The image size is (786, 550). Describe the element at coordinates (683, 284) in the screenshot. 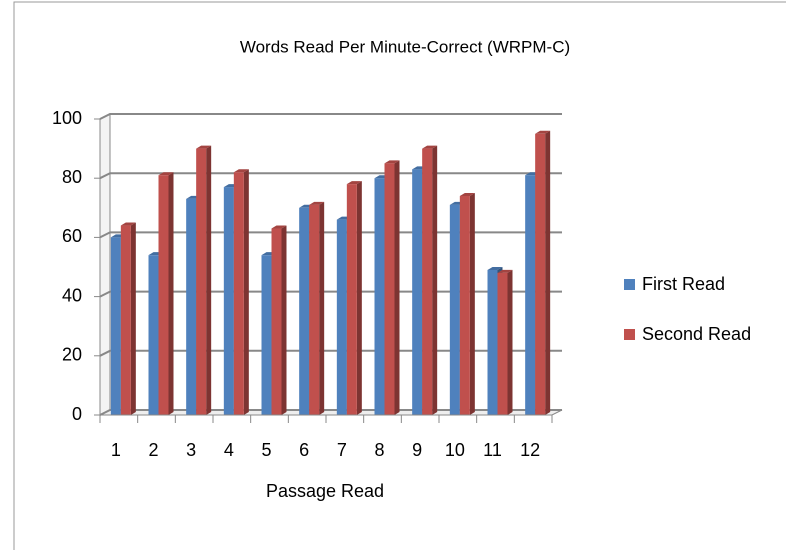

I see `legend-label: First Read` at that location.